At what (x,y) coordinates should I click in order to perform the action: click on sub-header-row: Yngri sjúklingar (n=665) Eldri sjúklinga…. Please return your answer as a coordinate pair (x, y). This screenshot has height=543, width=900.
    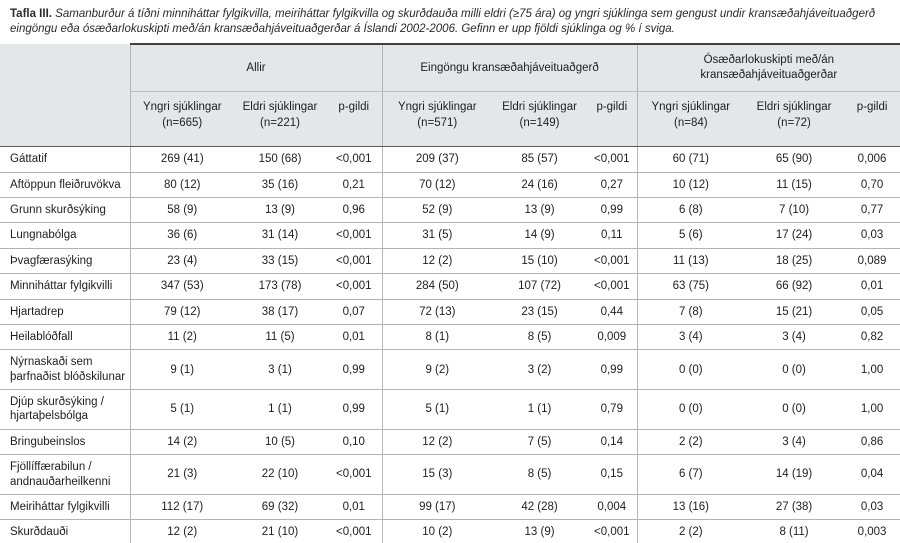
    Looking at the image, I should click on (450, 119).